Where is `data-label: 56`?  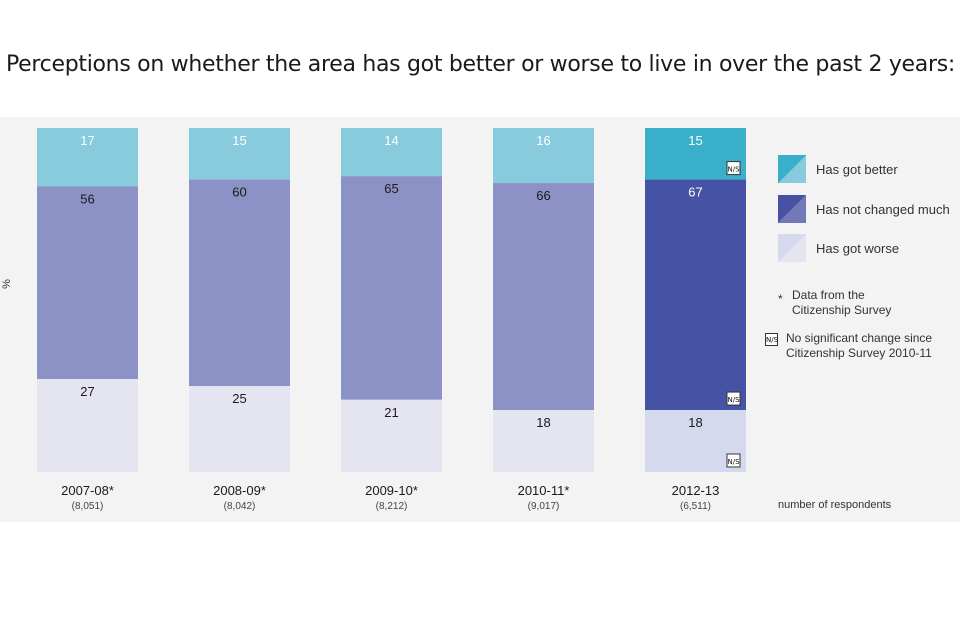
data-label: 56 is located at coordinates (87, 198).